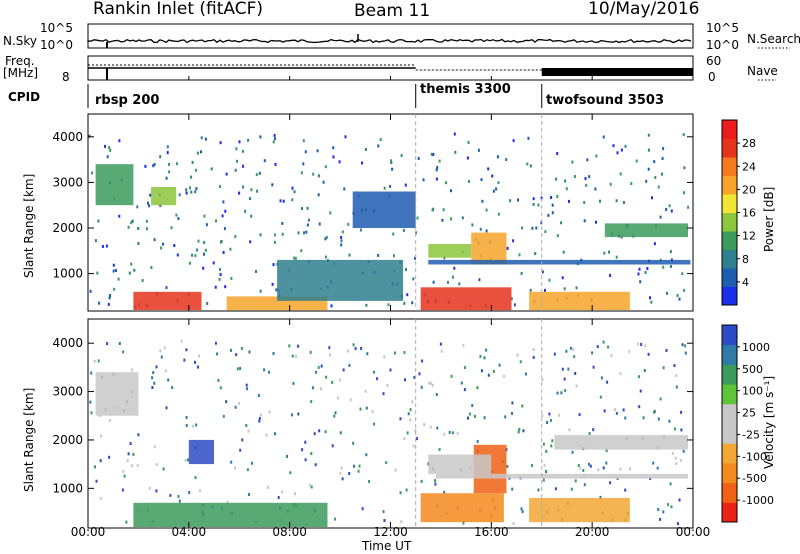 This screenshot has height=554, width=800. What do you see at coordinates (749, 413) in the screenshot?
I see `colorbar-tick-label: 25` at bounding box center [749, 413].